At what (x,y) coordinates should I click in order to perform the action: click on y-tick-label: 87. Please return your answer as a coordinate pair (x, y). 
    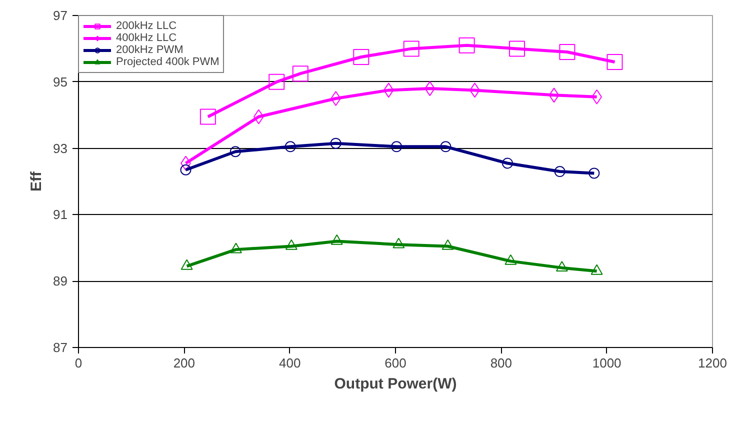
    Looking at the image, I should click on (60, 347).